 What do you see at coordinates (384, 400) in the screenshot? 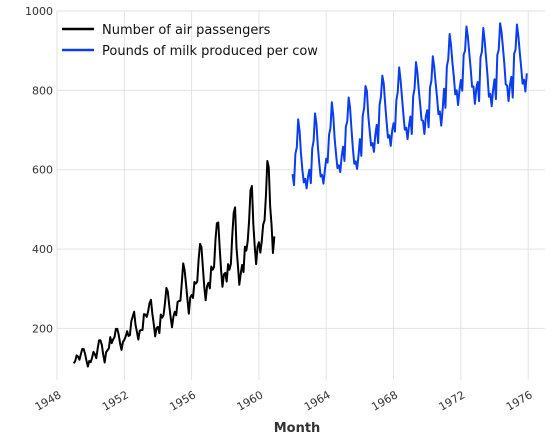
I see `x-tick-label: 1968` at bounding box center [384, 400].